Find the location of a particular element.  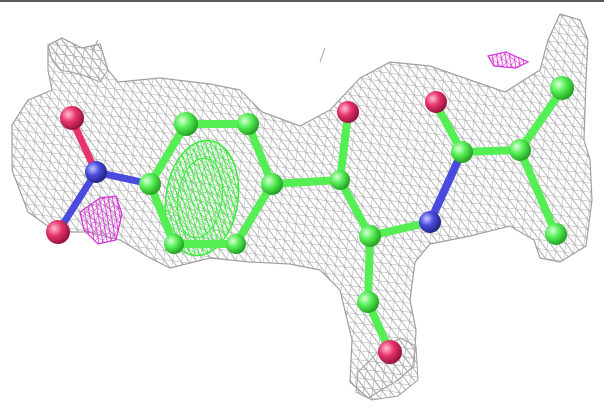

green-ring-density is located at coordinates (202, 198).